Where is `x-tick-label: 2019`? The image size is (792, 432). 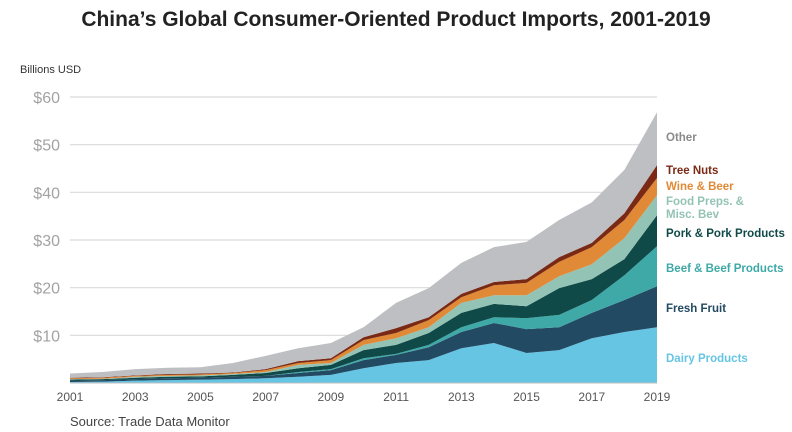 x-tick-label: 2019 is located at coordinates (657, 397).